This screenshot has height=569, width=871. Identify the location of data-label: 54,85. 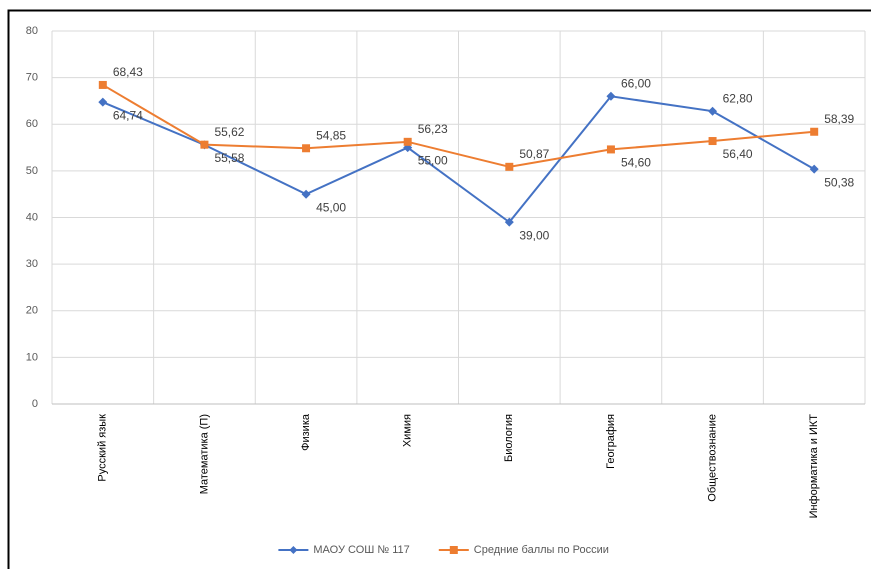
(331, 135).